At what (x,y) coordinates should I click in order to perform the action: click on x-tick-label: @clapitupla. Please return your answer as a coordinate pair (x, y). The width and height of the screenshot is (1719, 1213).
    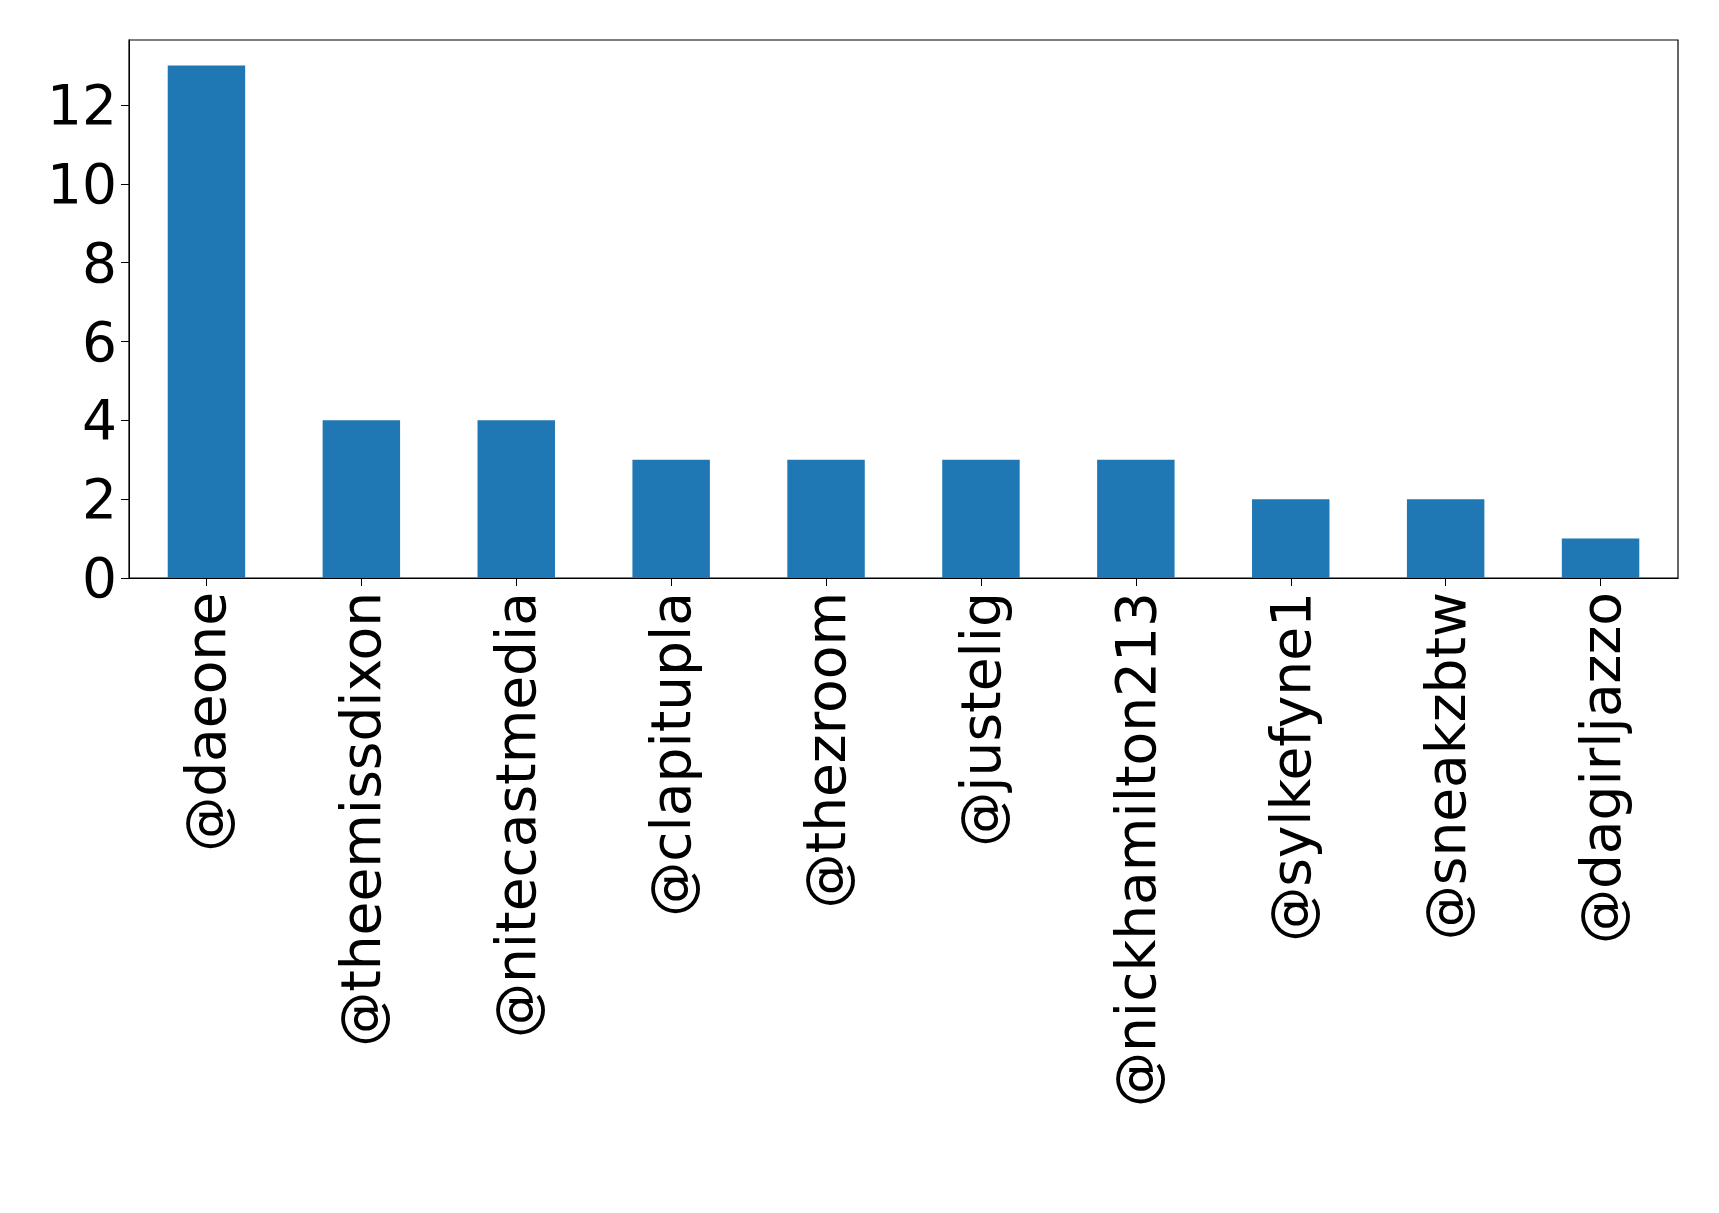
    Looking at the image, I should click on (671, 754).